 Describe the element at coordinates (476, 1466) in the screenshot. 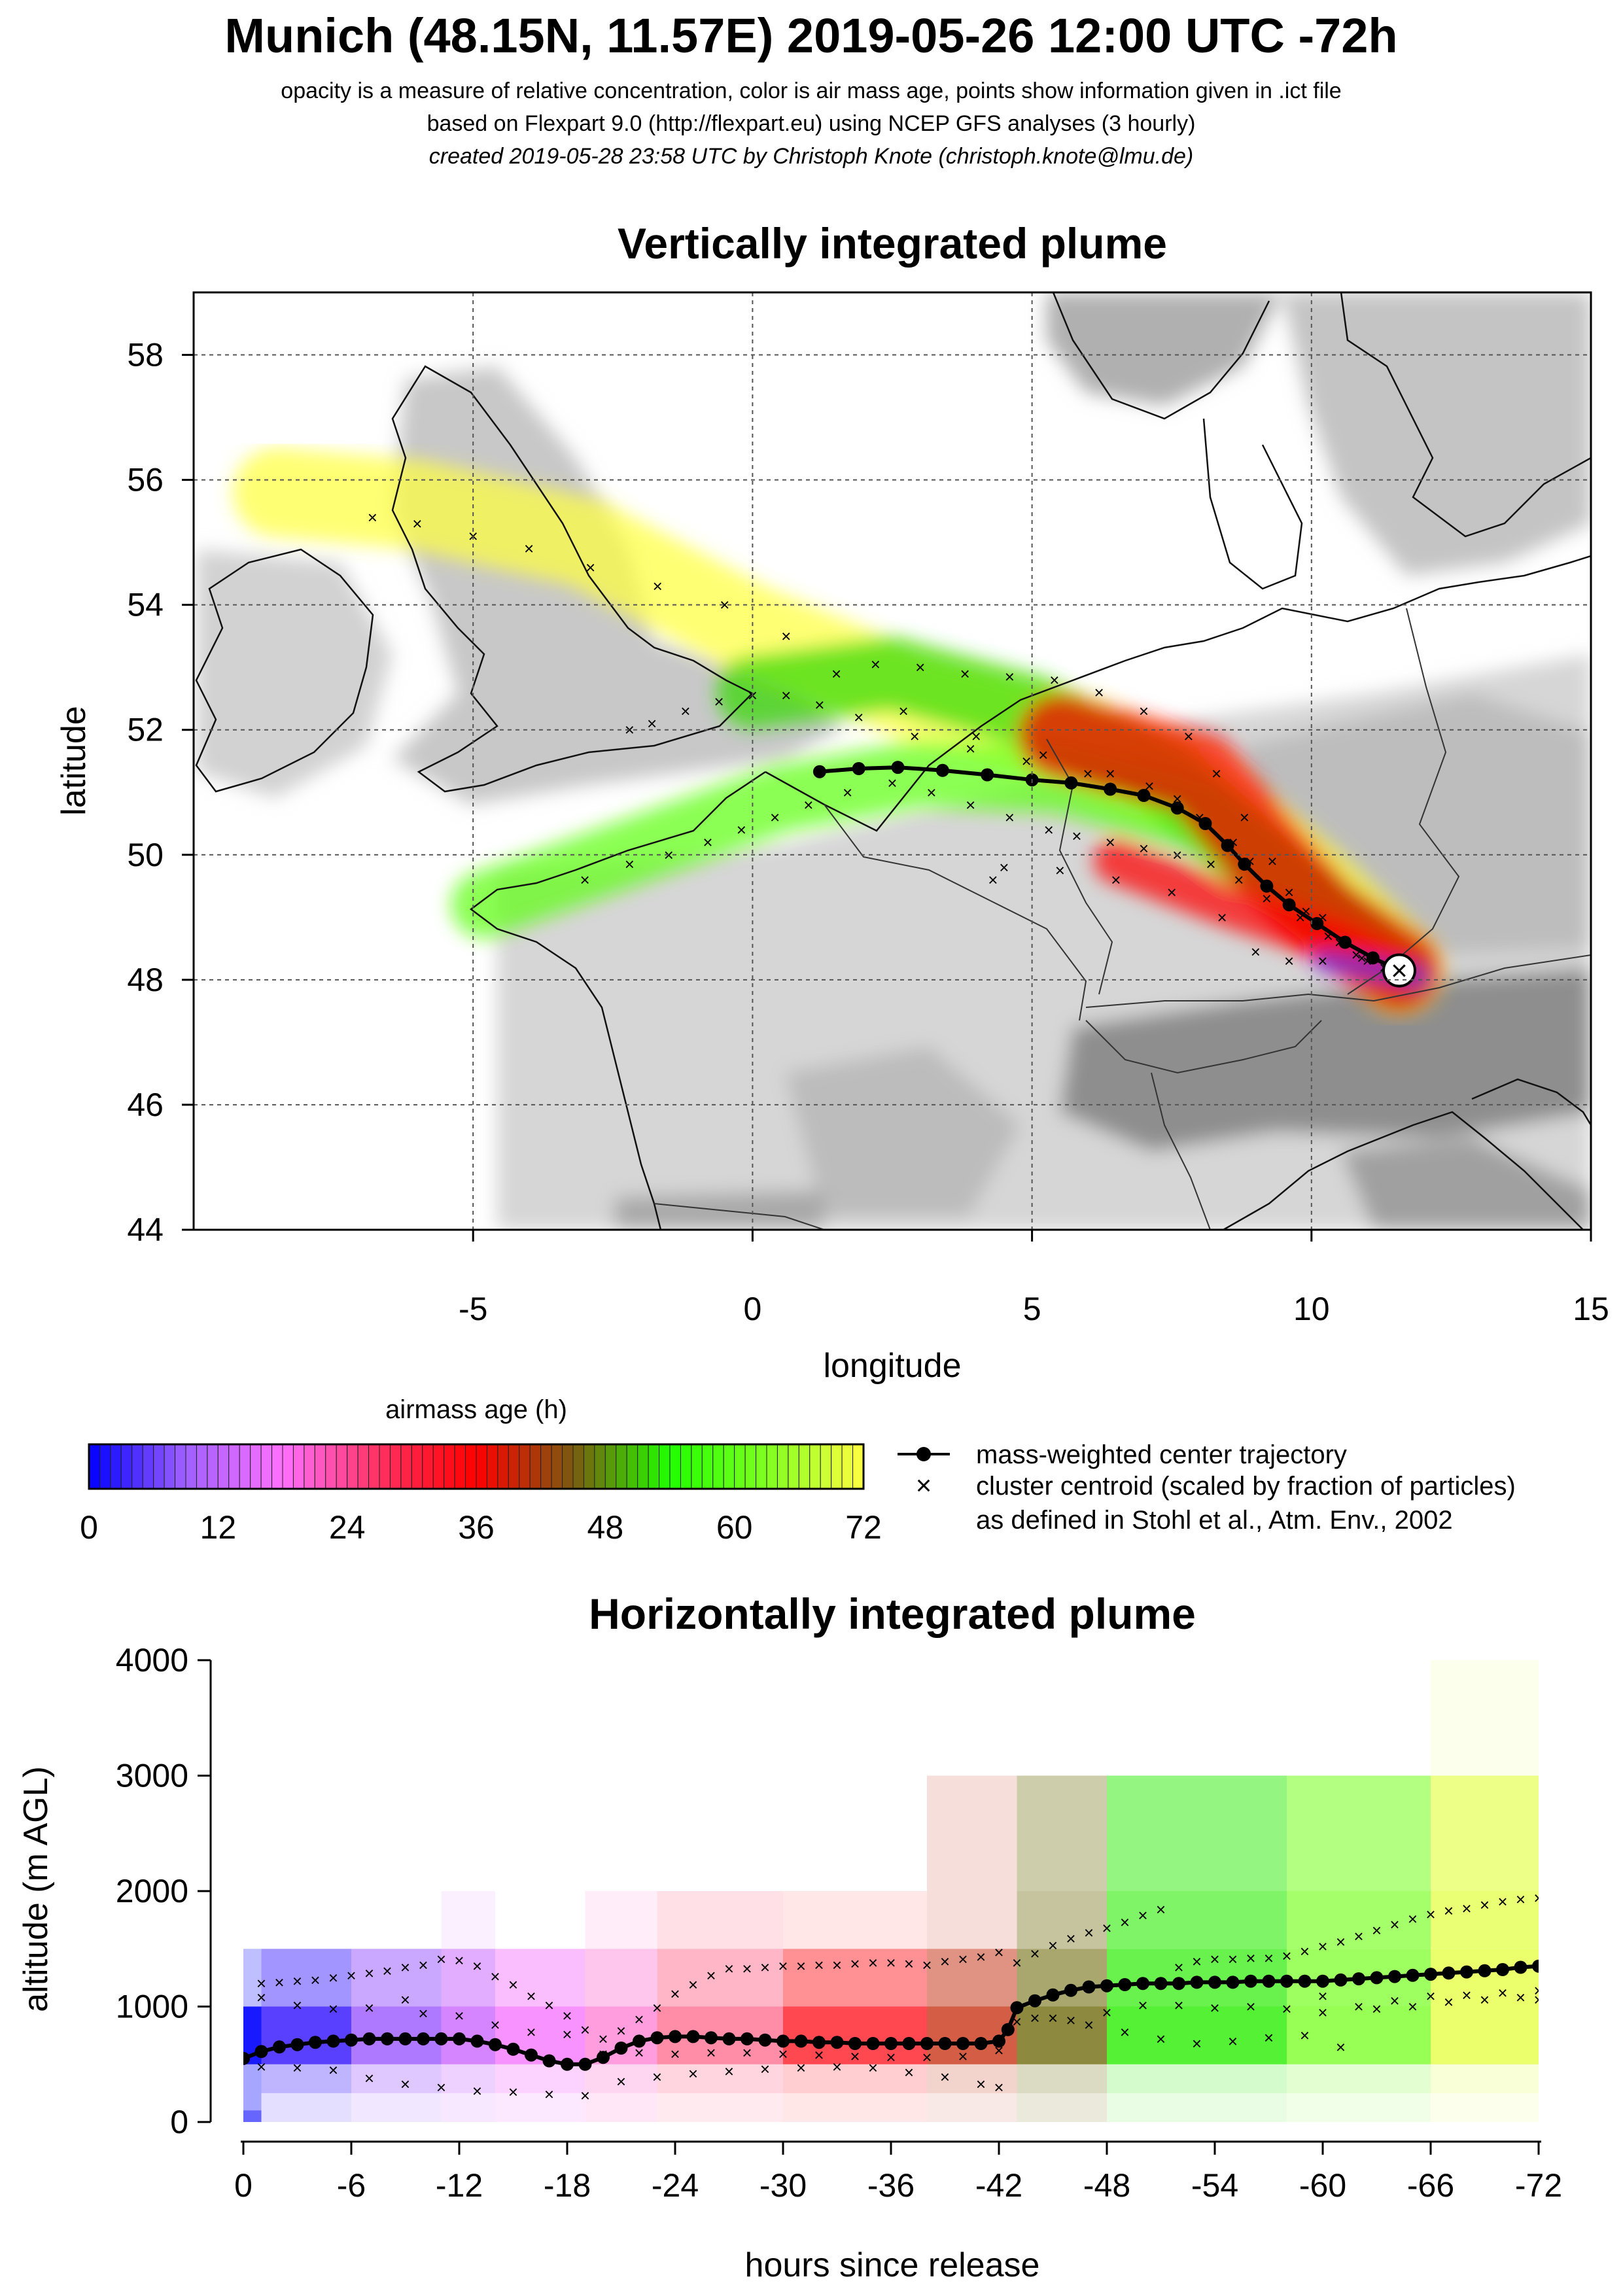

I see `colorbar-frame` at that location.